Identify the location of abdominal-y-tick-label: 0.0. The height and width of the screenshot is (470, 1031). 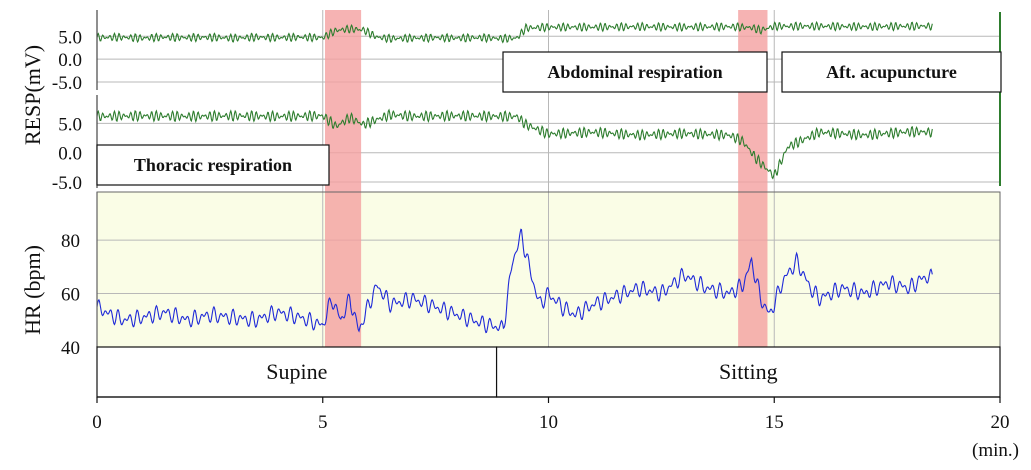
(70, 60).